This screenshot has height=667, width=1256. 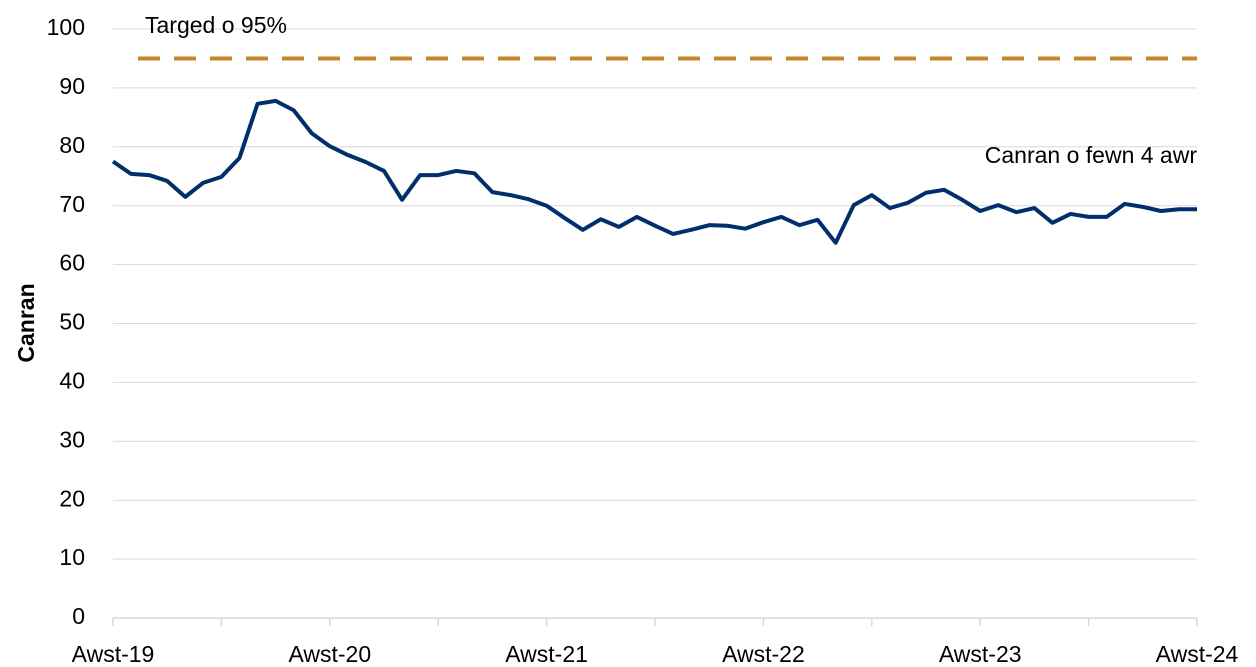 What do you see at coordinates (72, 322) in the screenshot?
I see `y-tick-label: 50` at bounding box center [72, 322].